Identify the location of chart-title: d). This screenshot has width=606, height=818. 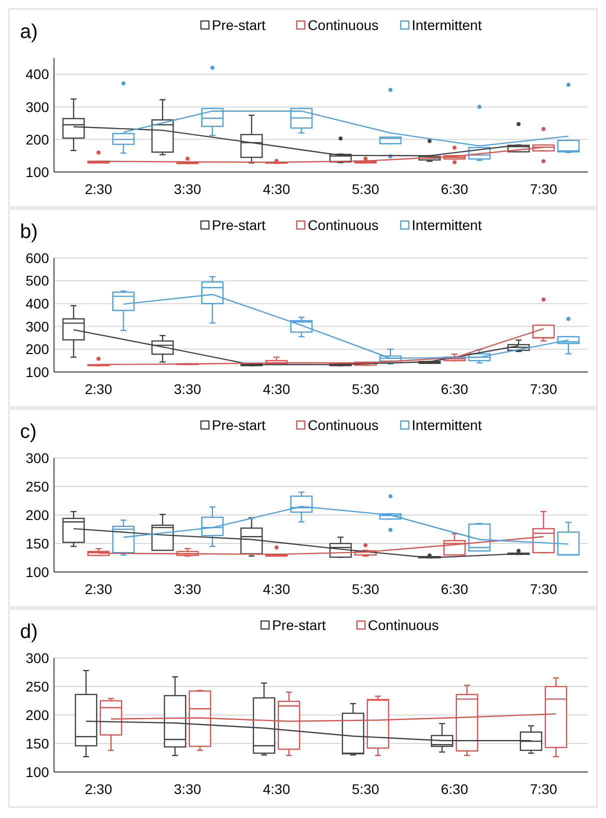
(29, 632).